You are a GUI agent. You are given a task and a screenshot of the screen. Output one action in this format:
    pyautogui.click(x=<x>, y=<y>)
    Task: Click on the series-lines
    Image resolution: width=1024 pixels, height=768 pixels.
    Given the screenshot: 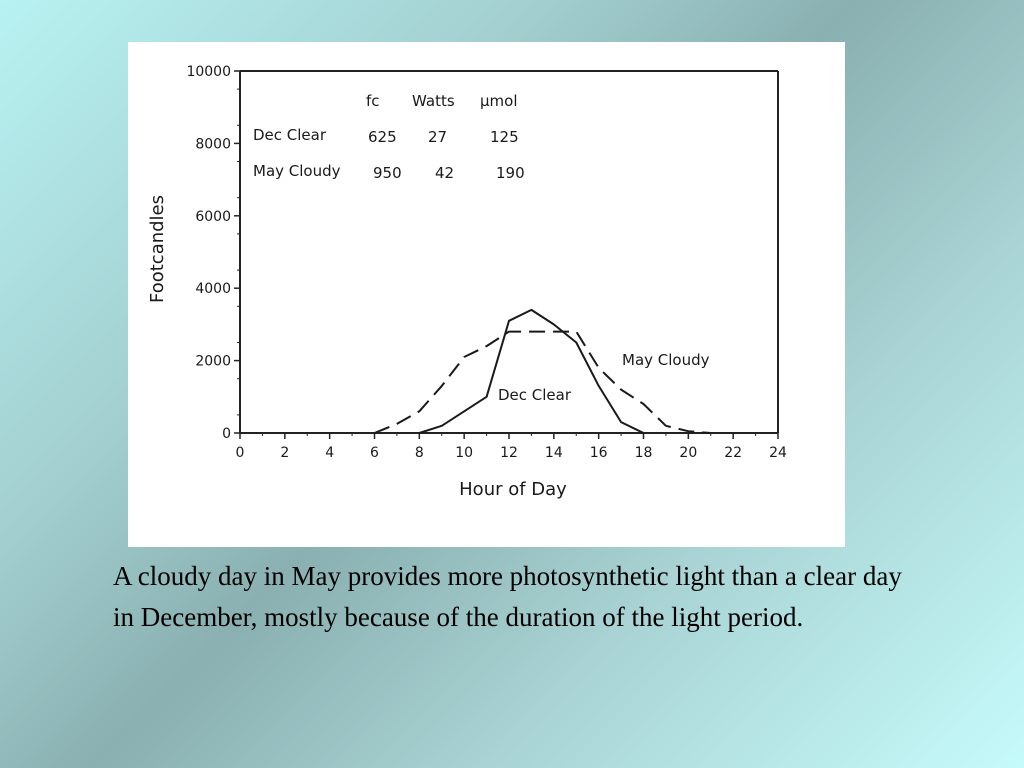 What is the action you would take?
    pyautogui.click(x=542, y=371)
    